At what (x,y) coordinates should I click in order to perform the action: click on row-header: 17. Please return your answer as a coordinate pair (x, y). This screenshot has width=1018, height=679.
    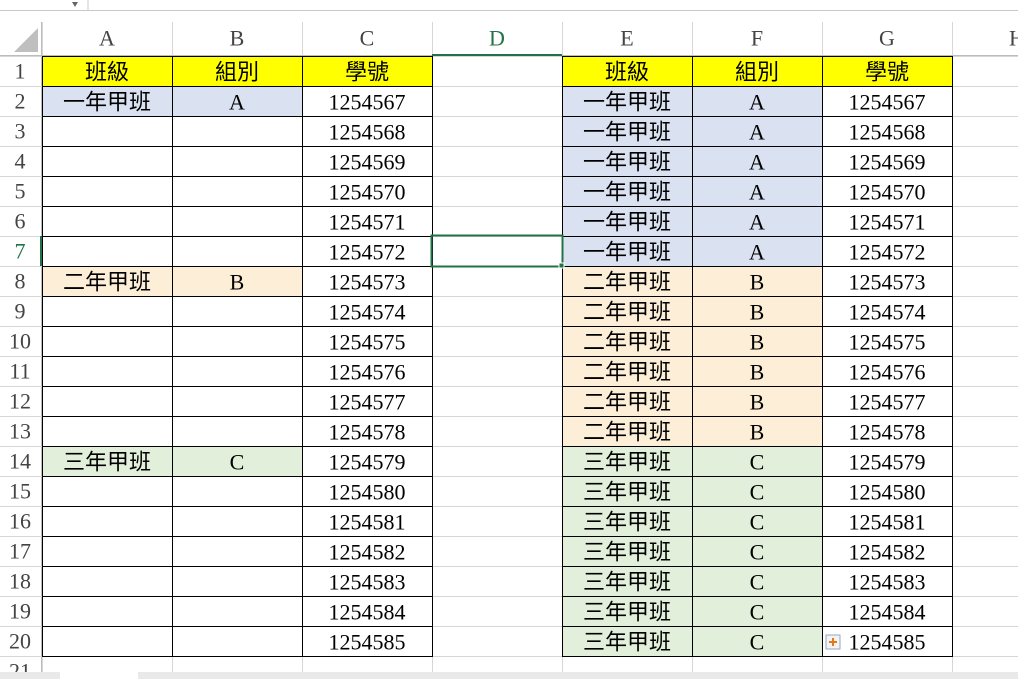
    Looking at the image, I should click on (20, 551).